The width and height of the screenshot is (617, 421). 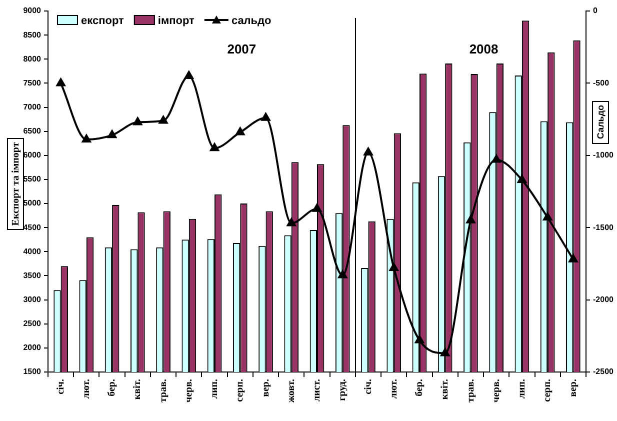 What do you see at coordinates (603, 299) in the screenshot?
I see `y2-tick-label: -2000` at bounding box center [603, 299].